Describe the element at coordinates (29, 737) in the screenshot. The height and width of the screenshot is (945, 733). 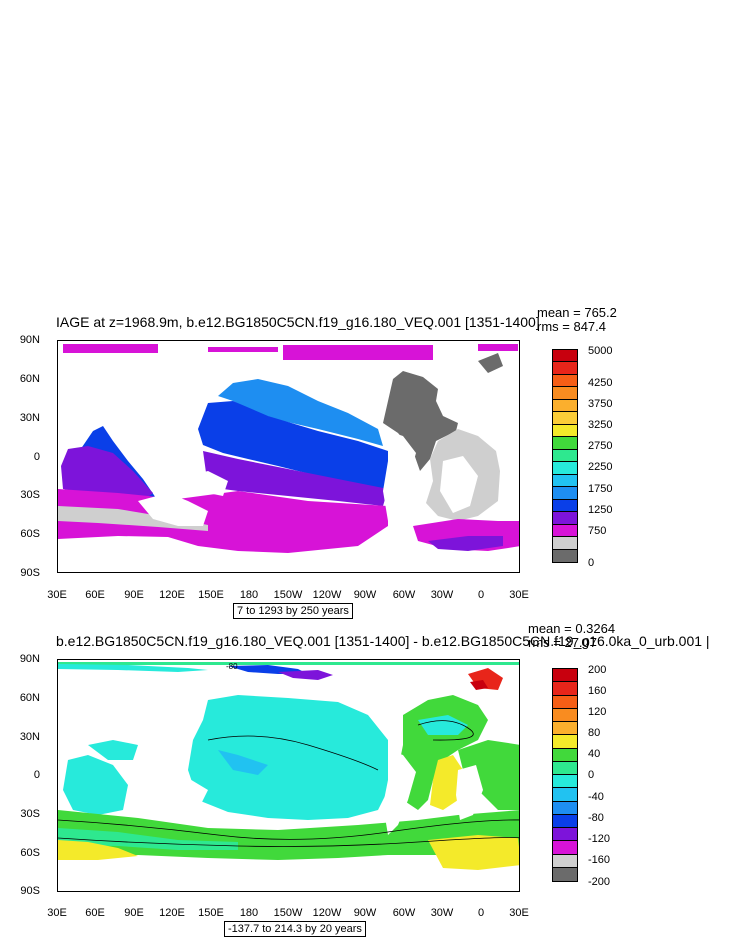
I see `panel2-lat-label: 30N` at that location.